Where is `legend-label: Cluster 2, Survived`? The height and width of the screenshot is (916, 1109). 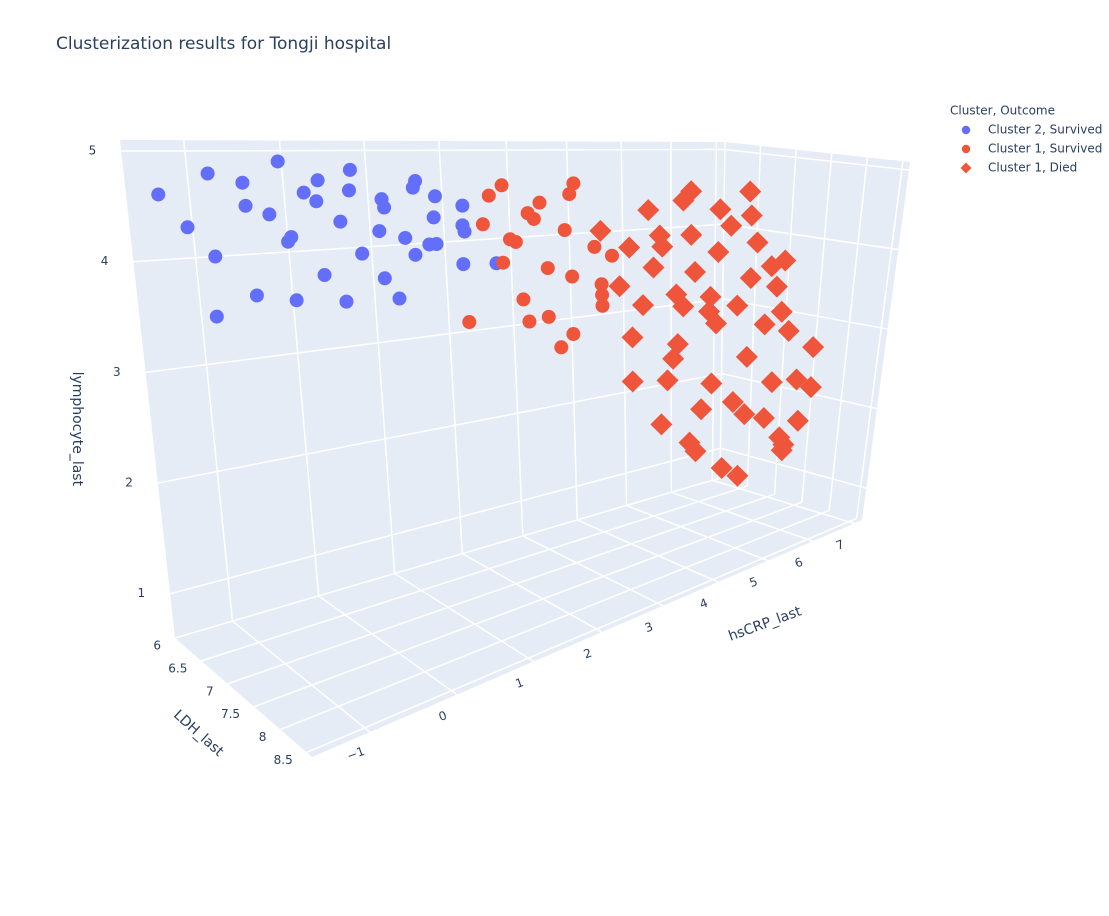
legend-label: Cluster 2, Survived is located at coordinates (1045, 130).